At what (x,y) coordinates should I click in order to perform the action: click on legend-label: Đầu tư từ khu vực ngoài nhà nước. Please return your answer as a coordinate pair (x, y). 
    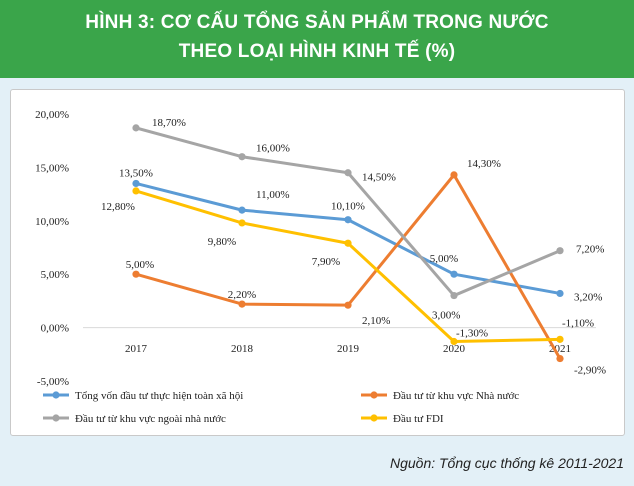
    Looking at the image, I should click on (150, 419).